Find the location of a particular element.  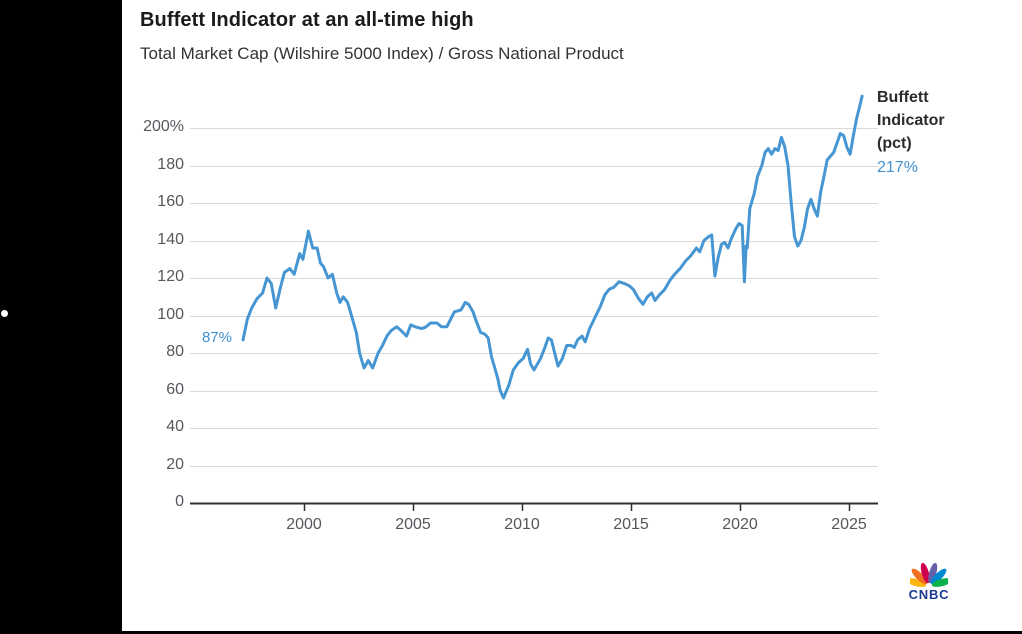

cnbc-logo: CNBC is located at coordinates (929, 580).